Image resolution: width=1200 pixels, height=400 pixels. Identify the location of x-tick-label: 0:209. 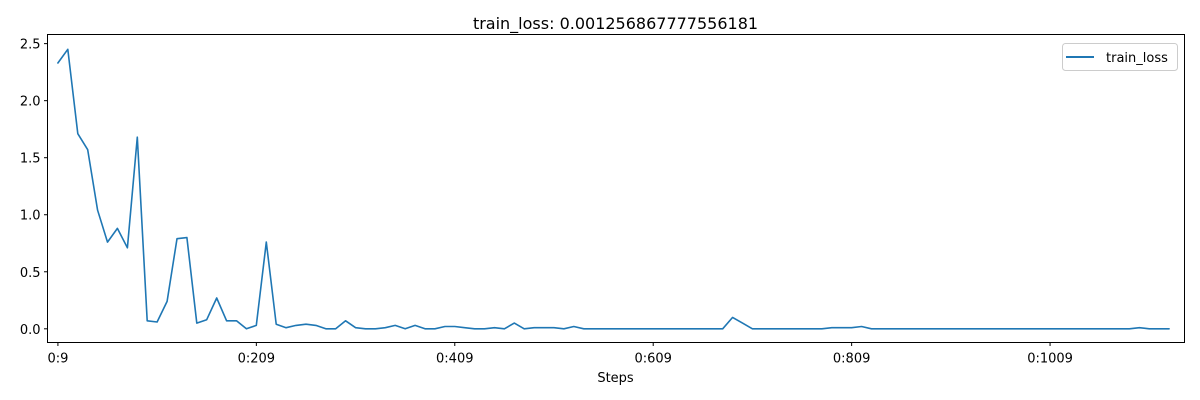
(256, 359).